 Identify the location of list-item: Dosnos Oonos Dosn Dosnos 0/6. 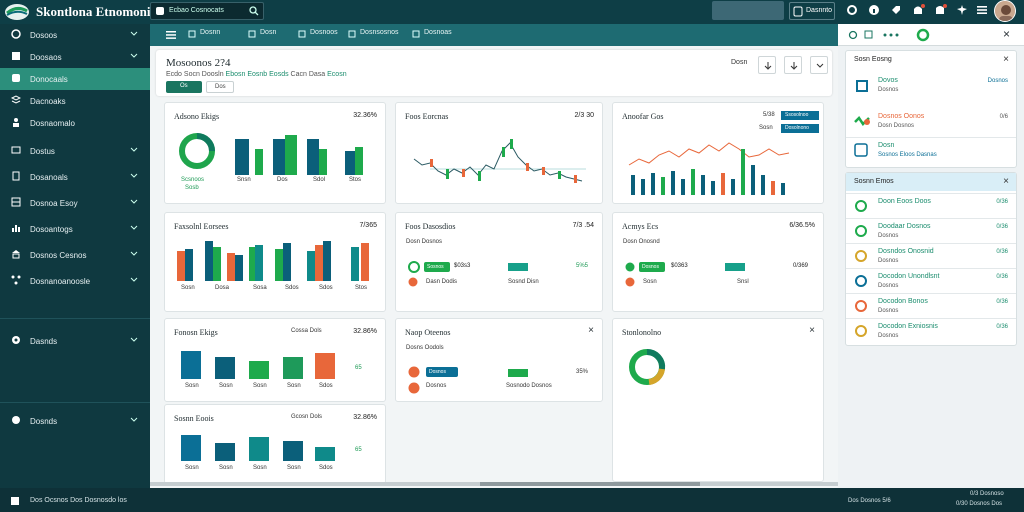
(931, 121).